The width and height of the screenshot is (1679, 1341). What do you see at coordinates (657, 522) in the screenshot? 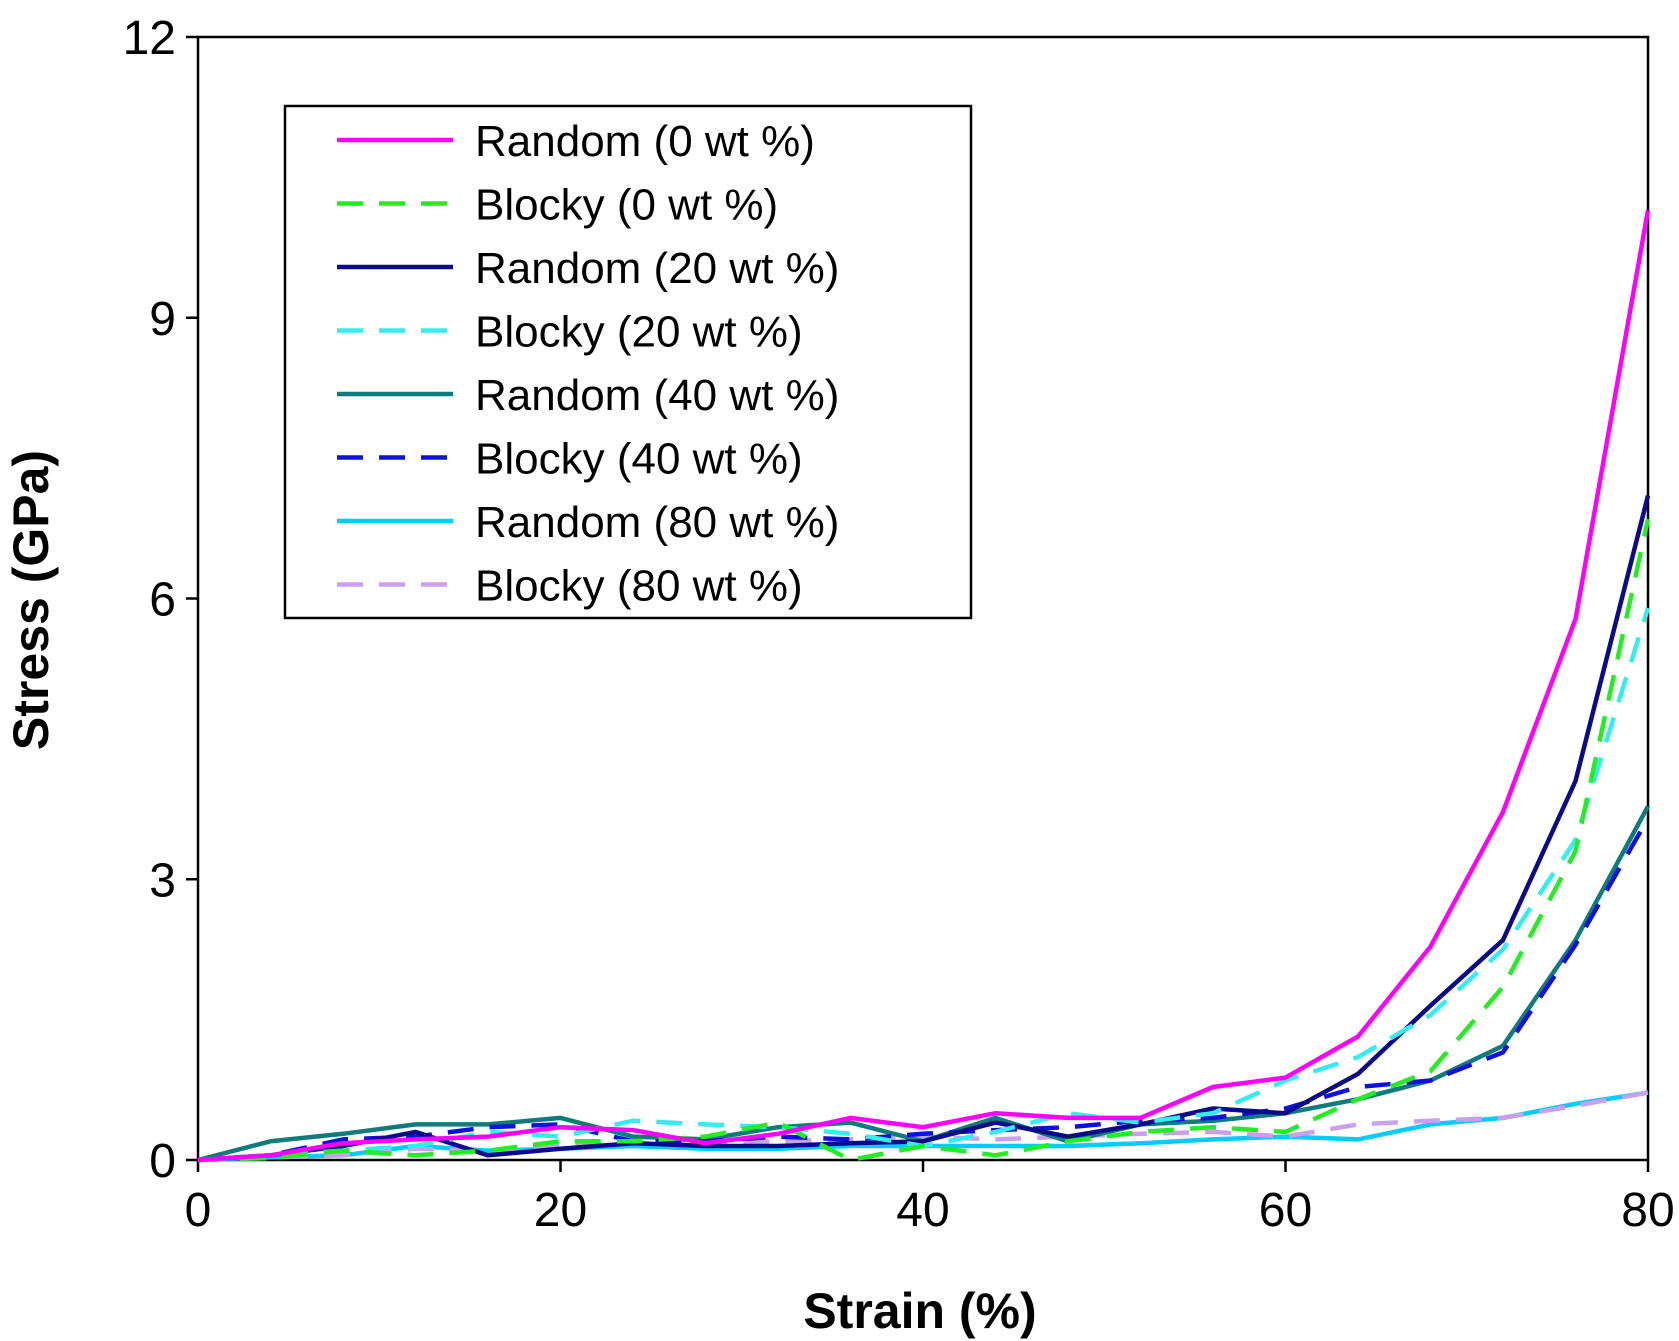
I see `legend-label-6: Random (80 wt %)` at bounding box center [657, 522].